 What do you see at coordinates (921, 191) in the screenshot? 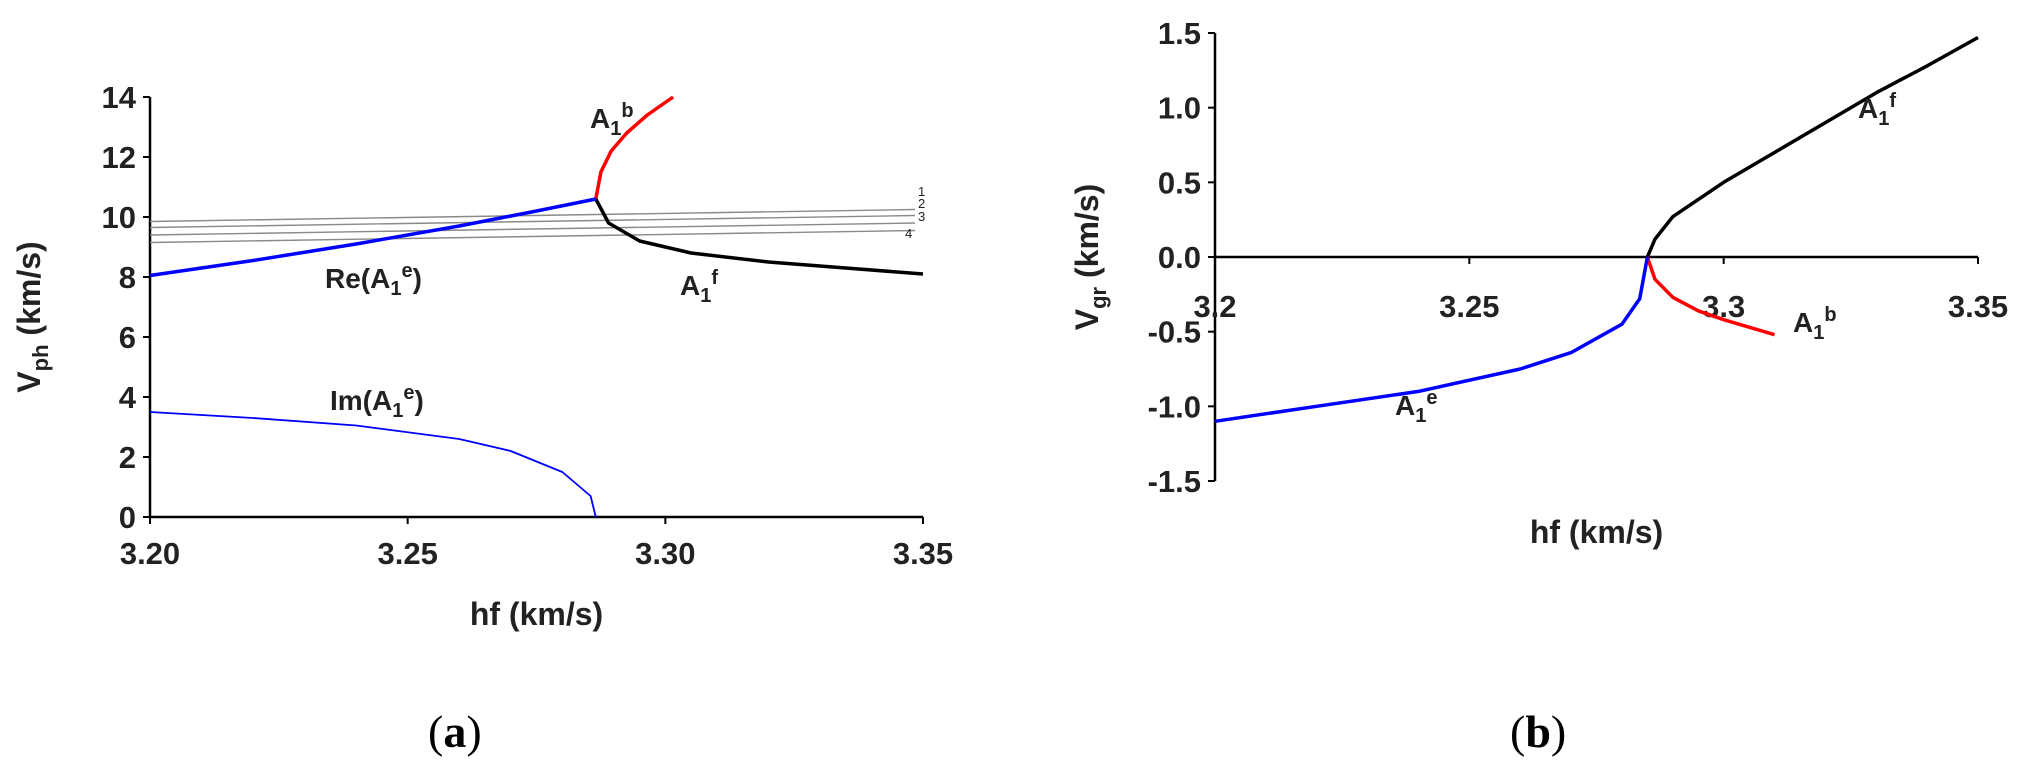
I see `gray-line-number-1: 1` at bounding box center [921, 191].